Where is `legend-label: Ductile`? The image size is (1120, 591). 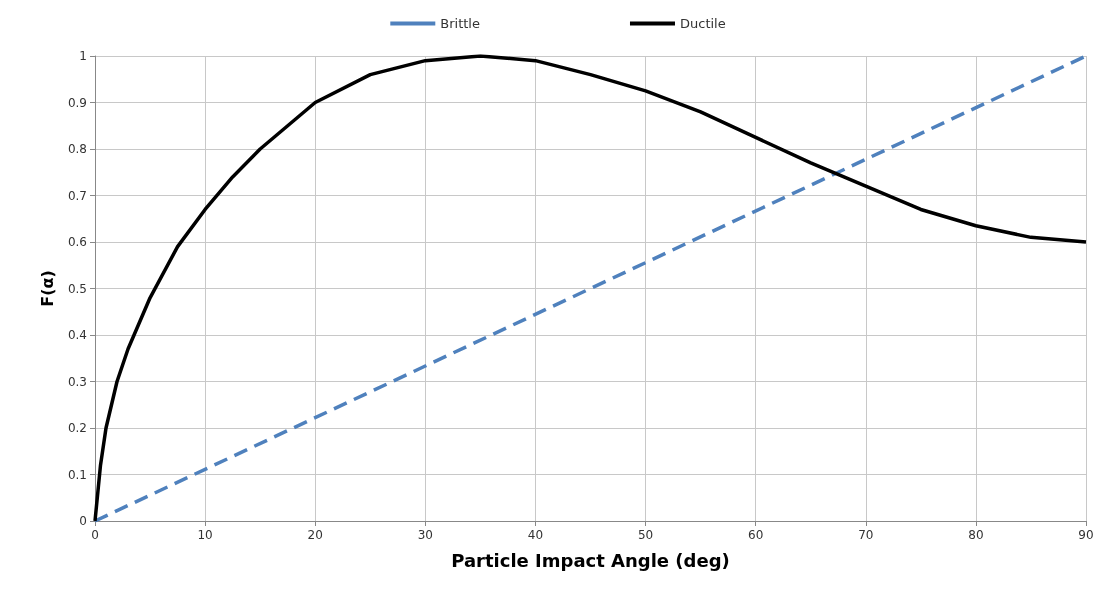 legend-label: Ductile is located at coordinates (702, 23).